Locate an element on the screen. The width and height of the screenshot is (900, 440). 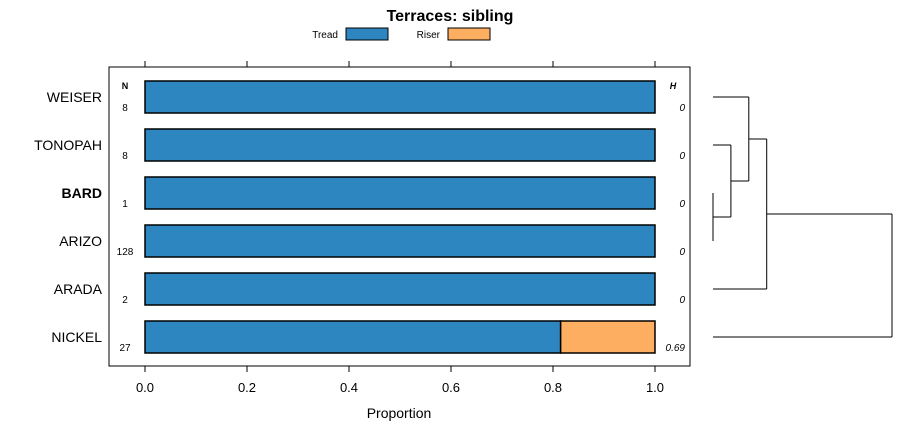
n-value: 1 is located at coordinates (125, 204).